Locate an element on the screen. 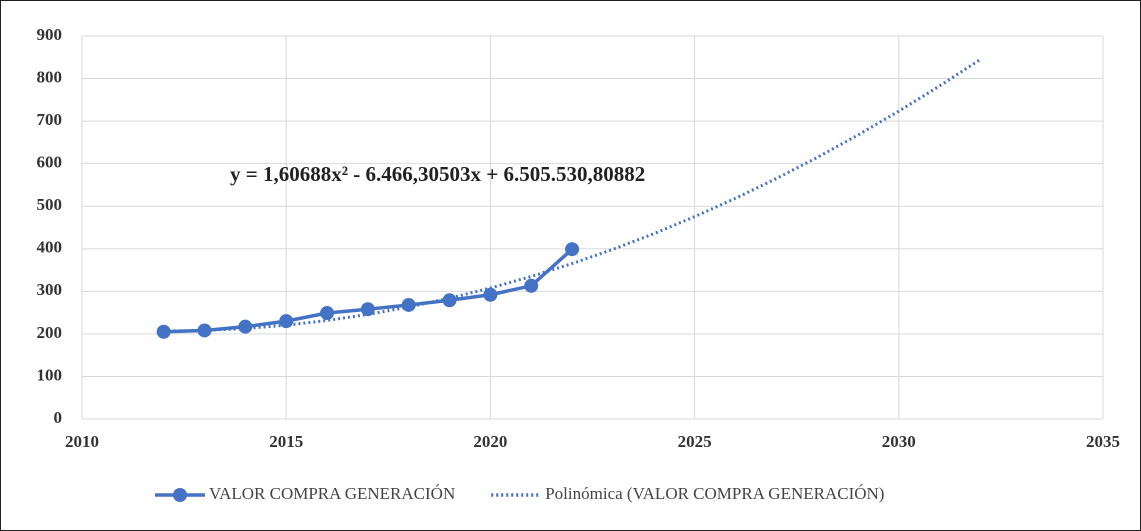 The image size is (1141, 531). x-tick-label: 2030 is located at coordinates (899, 441).